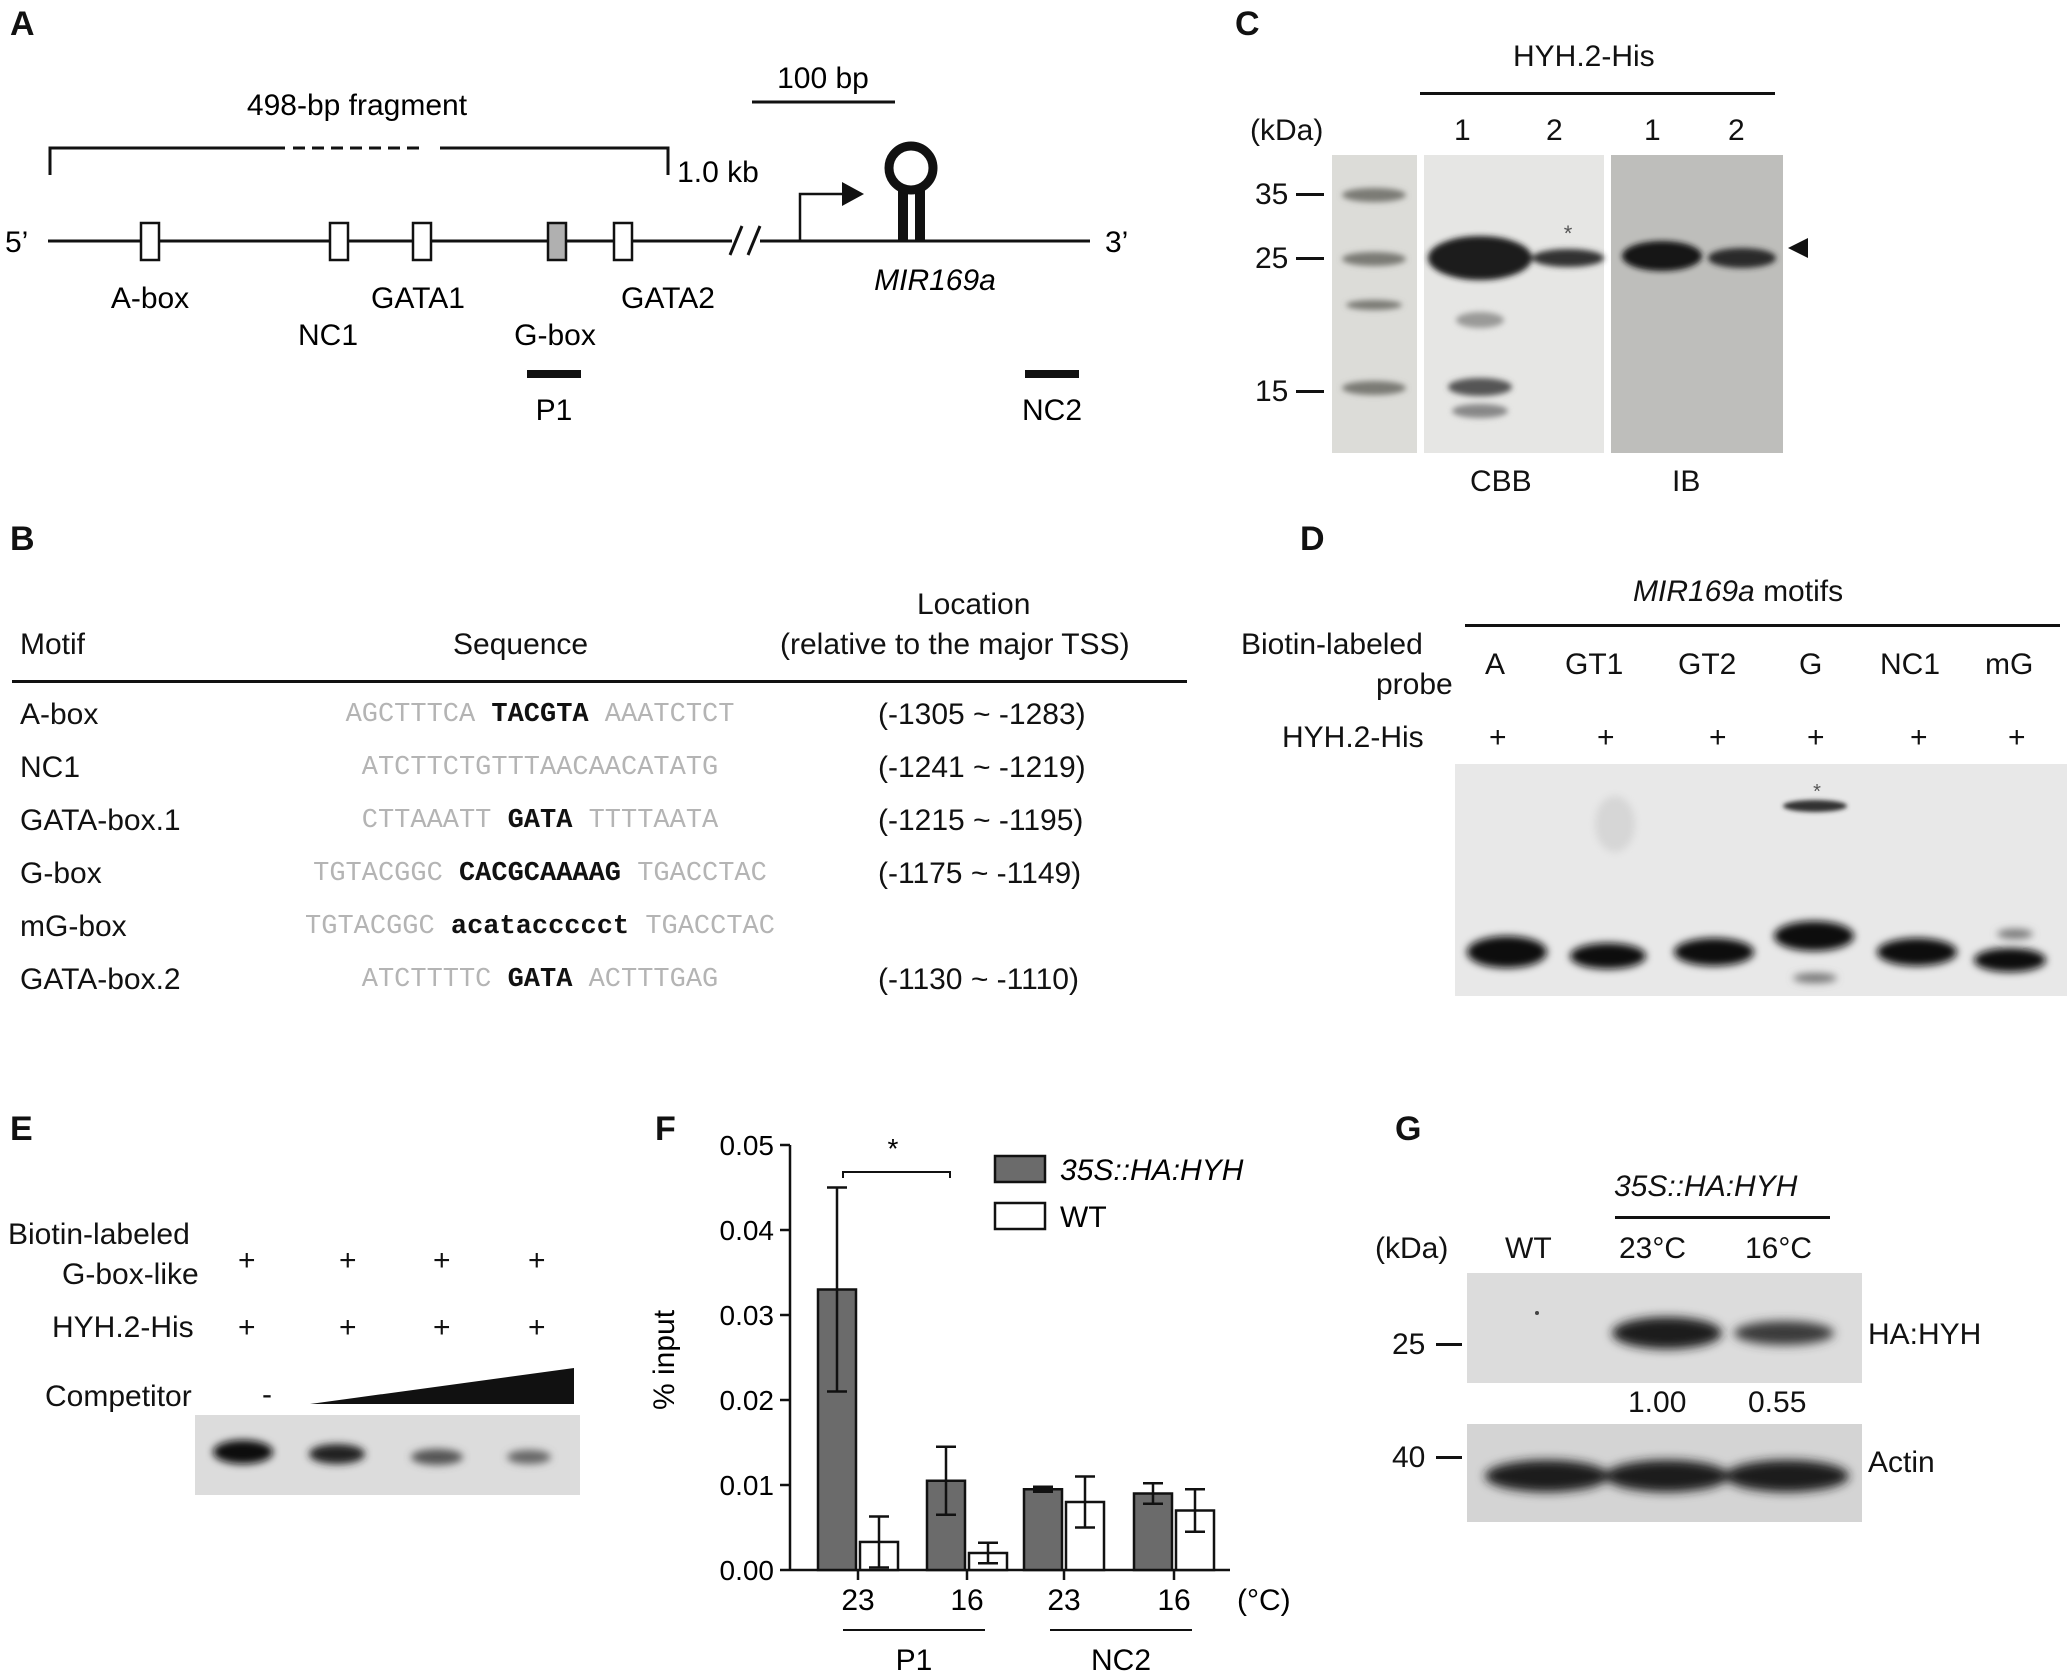 The height and width of the screenshot is (1677, 2069). I want to click on d-plus-1: +, so click(1498, 737).